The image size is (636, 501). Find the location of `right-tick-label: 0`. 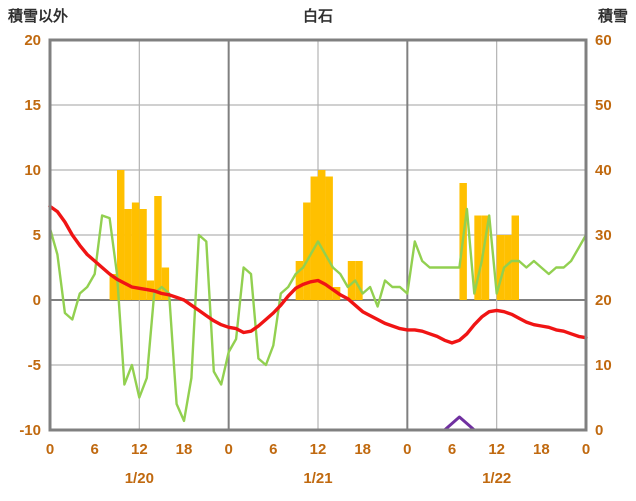

right-tick-label: 0 is located at coordinates (599, 430).